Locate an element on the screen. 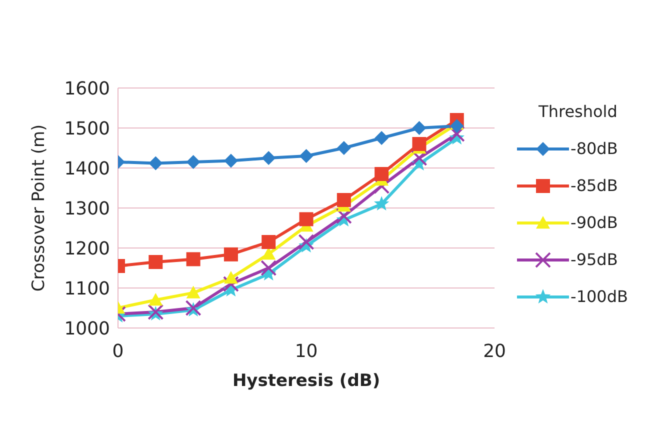 The height and width of the screenshot is (429, 658). x-tick-label: 20 is located at coordinates (494, 351).